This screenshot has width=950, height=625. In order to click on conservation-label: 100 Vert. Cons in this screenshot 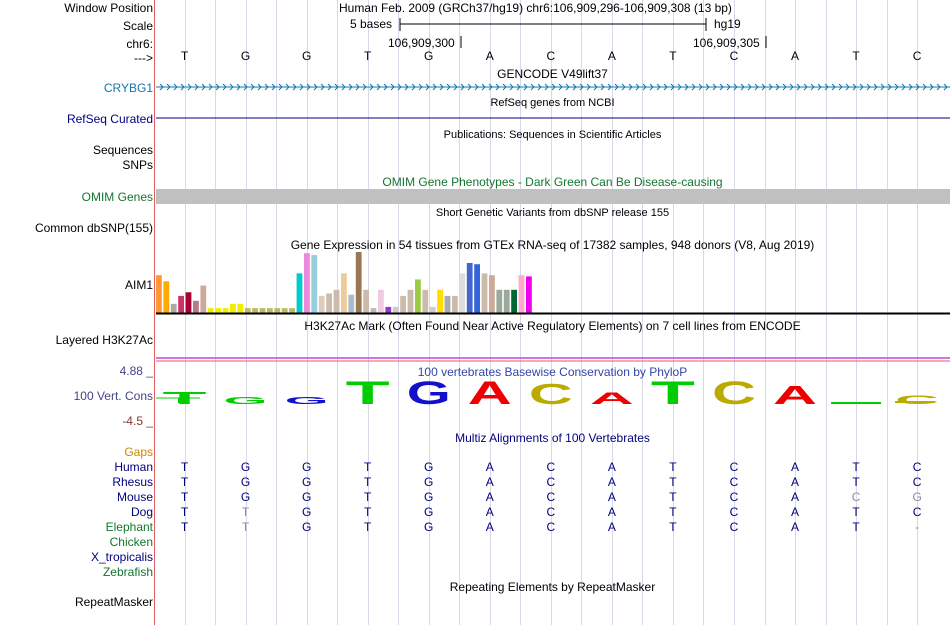, I will do `click(113, 396)`.